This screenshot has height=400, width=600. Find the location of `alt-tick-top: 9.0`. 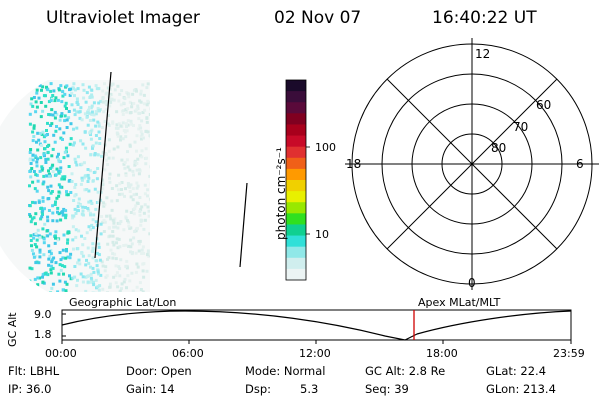

alt-tick-top: 9.0 is located at coordinates (43, 314).